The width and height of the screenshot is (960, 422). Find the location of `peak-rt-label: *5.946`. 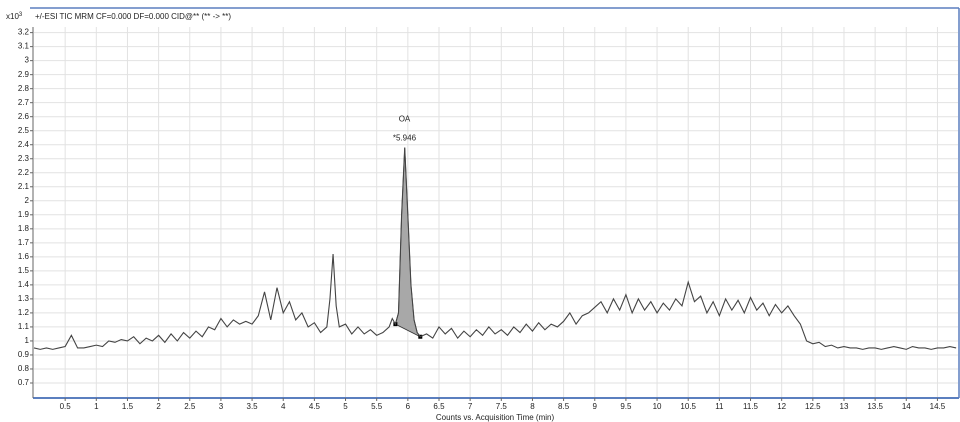

peak-rt-label: *5.946 is located at coordinates (405, 138).